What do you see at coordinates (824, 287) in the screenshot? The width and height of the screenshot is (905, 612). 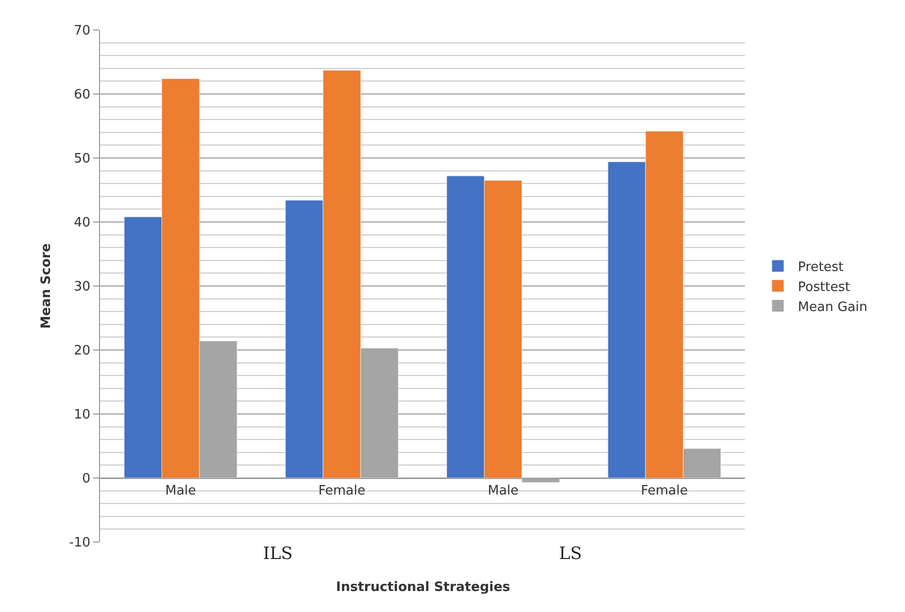 I see `legend-label: Posttest` at bounding box center [824, 287].